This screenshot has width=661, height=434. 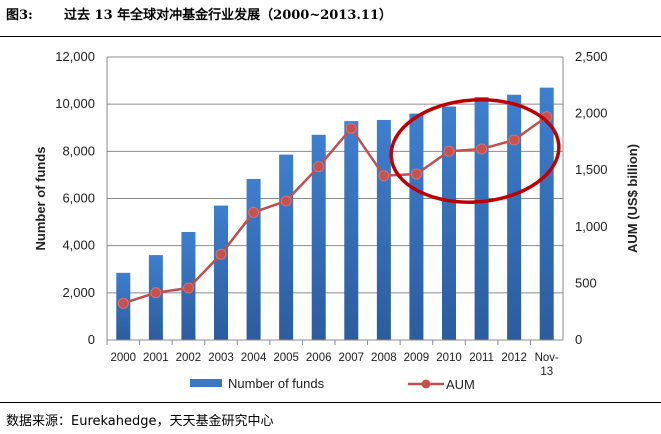 What do you see at coordinates (591, 113) in the screenshot?
I see `right-tick-label: 2,000` at bounding box center [591, 113].